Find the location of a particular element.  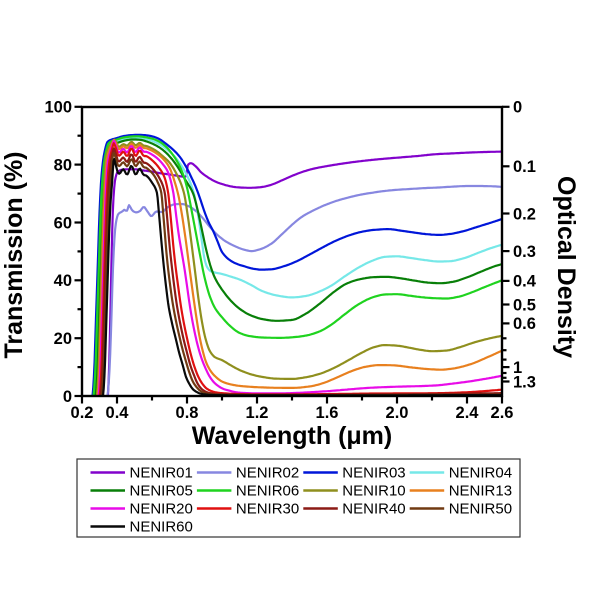

svg-text: 100 is located at coordinates (58, 108).